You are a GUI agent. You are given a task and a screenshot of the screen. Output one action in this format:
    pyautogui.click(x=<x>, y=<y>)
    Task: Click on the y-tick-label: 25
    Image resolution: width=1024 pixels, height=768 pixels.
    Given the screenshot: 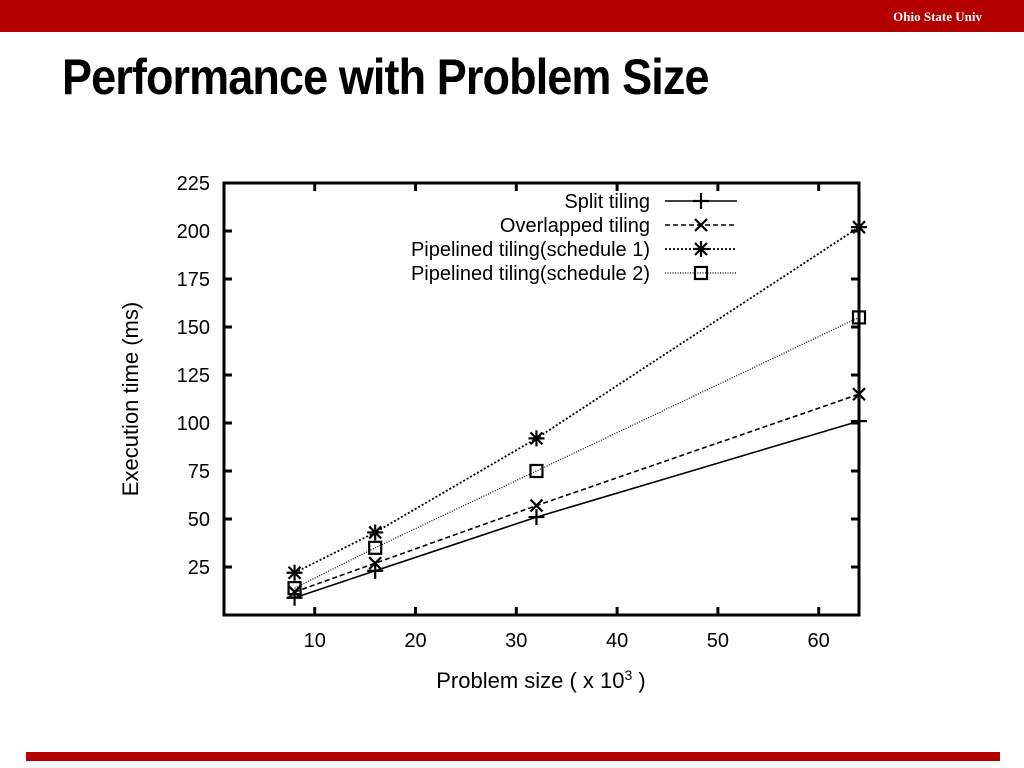 What is the action you would take?
    pyautogui.click(x=199, y=568)
    